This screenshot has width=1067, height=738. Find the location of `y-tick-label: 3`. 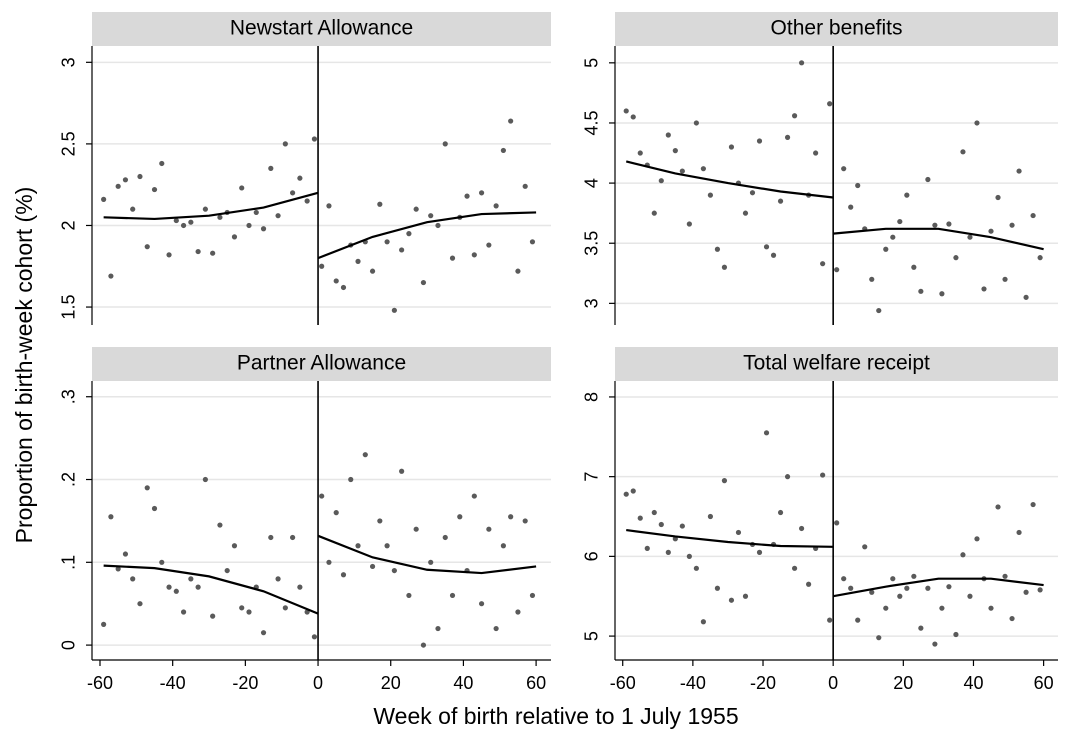

y-tick-label: 3 is located at coordinates (69, 62).